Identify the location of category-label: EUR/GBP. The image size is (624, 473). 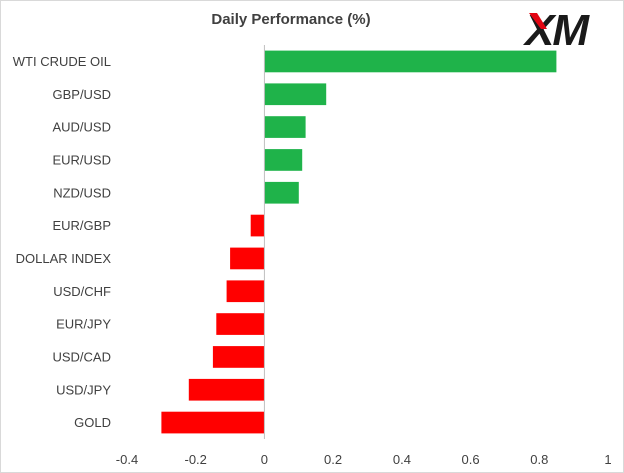
(81, 225).